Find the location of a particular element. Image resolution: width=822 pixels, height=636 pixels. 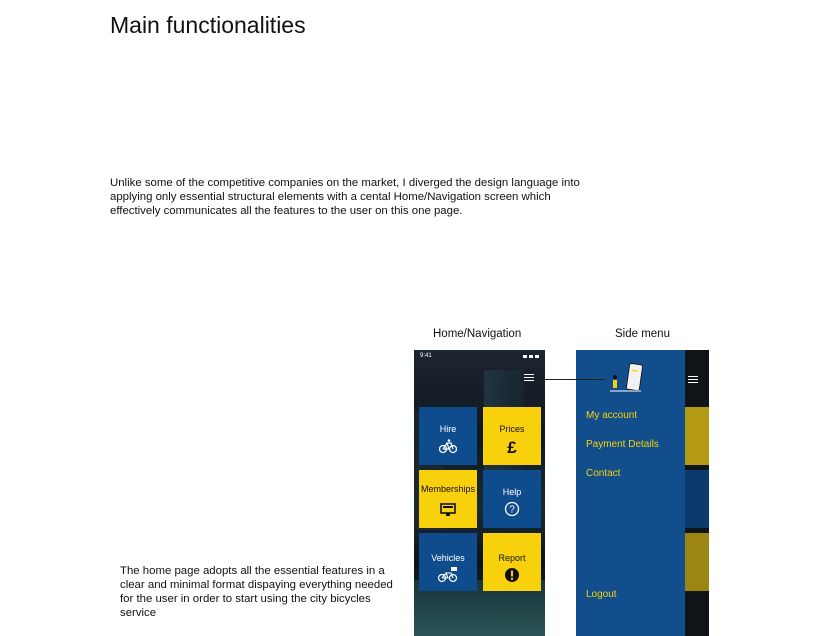

tile-label: Hire is located at coordinates (448, 429).